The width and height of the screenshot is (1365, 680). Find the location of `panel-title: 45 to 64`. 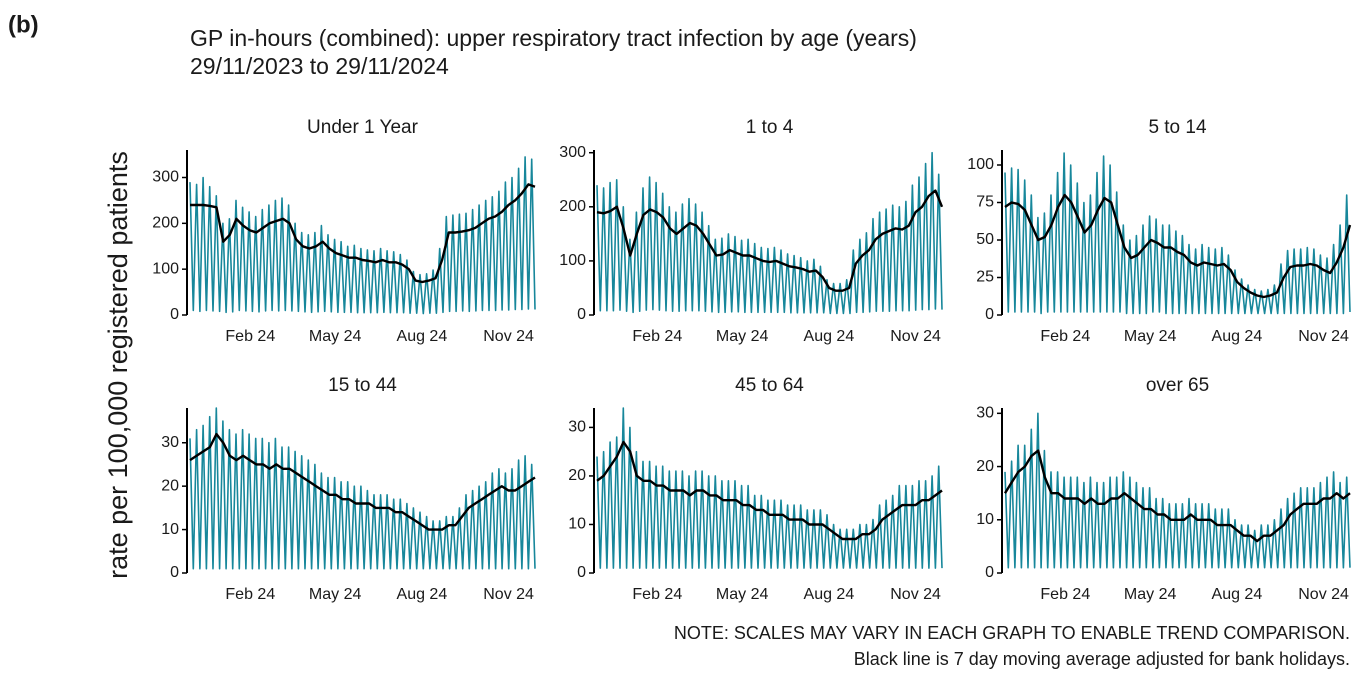

panel-title: 45 to 64 is located at coordinates (769, 385).